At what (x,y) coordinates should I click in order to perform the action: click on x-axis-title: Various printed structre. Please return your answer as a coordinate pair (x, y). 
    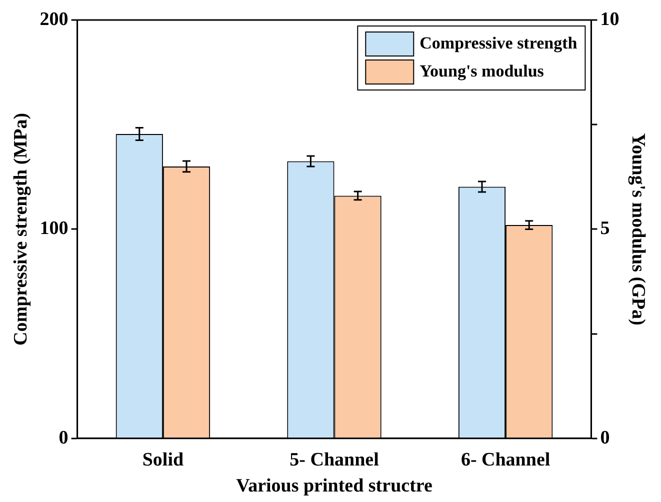
    Looking at the image, I should click on (334, 486).